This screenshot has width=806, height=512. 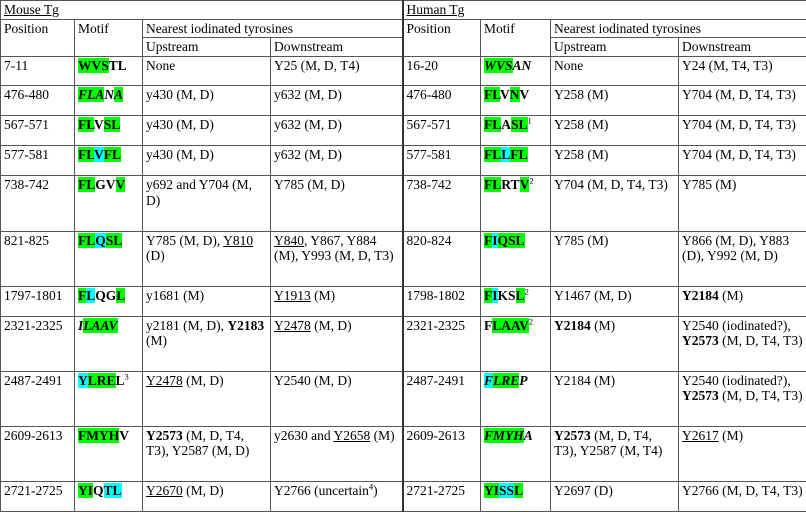 What do you see at coordinates (108, 131) in the screenshot?
I see `cell-motif-mouse: FLVSL` at bounding box center [108, 131].